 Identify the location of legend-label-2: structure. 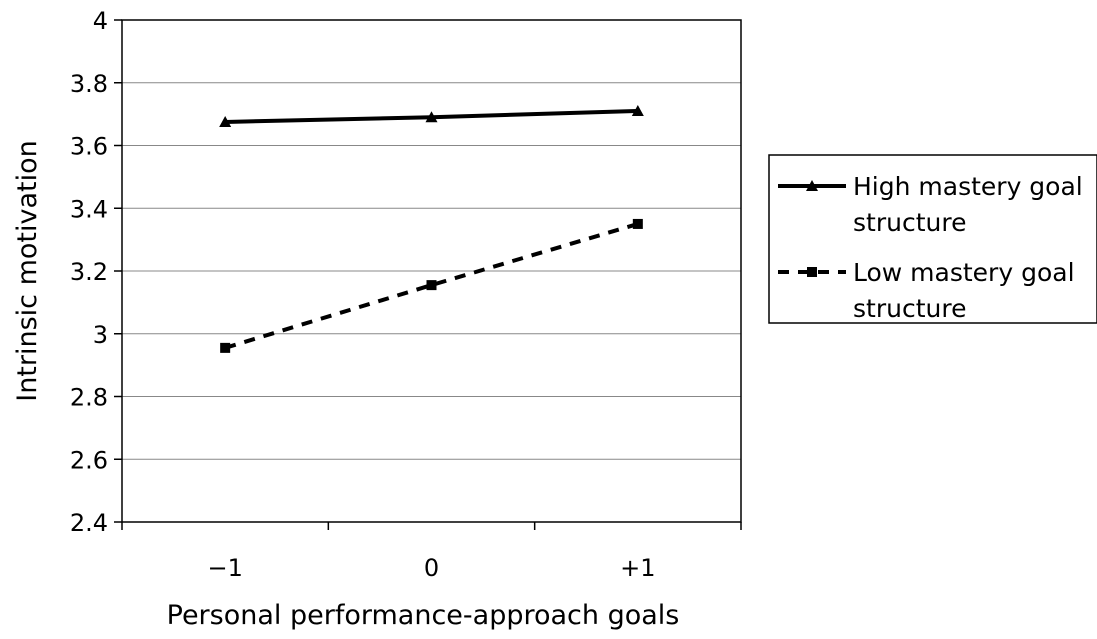
(909, 308).